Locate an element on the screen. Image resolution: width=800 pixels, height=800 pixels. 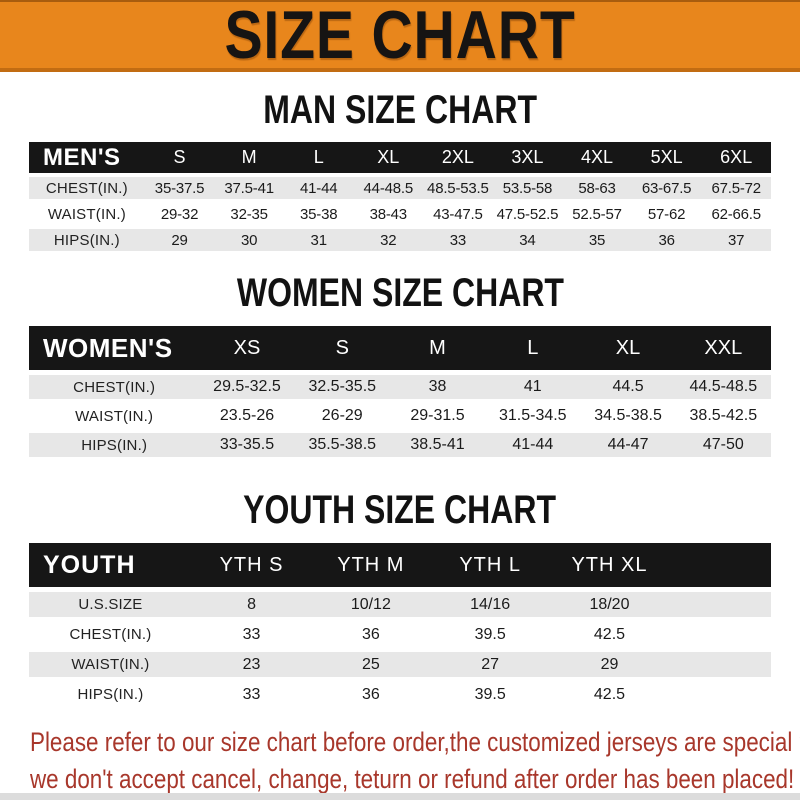
banner-title: SIZE CHART is located at coordinates (400, 36).